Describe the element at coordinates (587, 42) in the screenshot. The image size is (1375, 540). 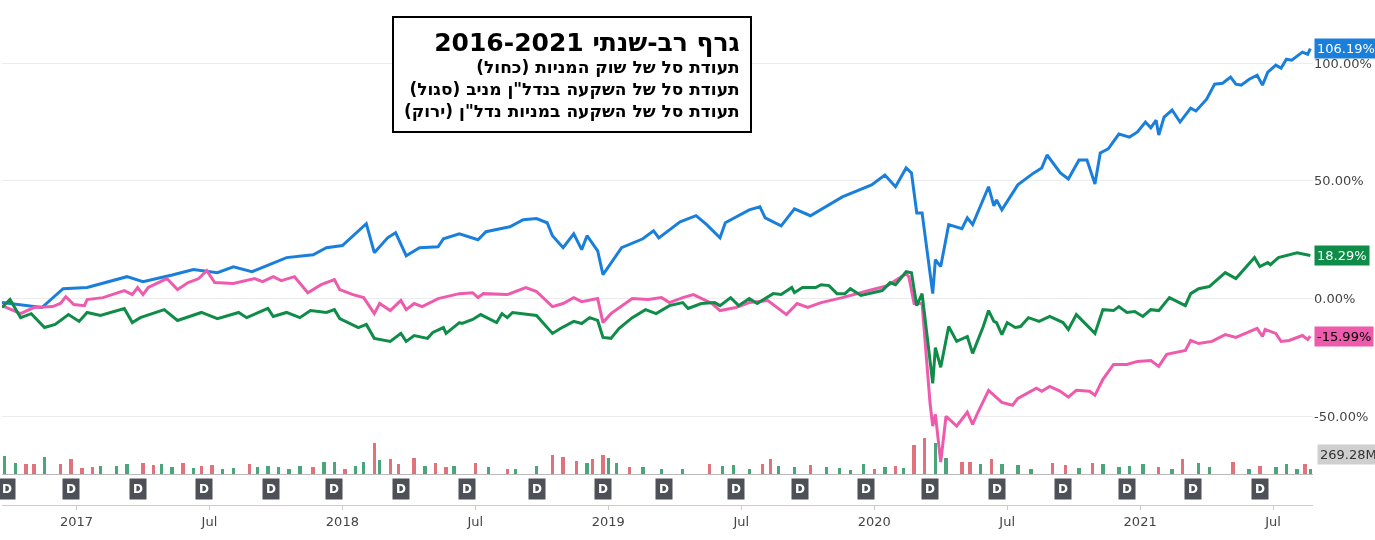
I see `text: גרף רב-שנתי 2016-2021` at that location.